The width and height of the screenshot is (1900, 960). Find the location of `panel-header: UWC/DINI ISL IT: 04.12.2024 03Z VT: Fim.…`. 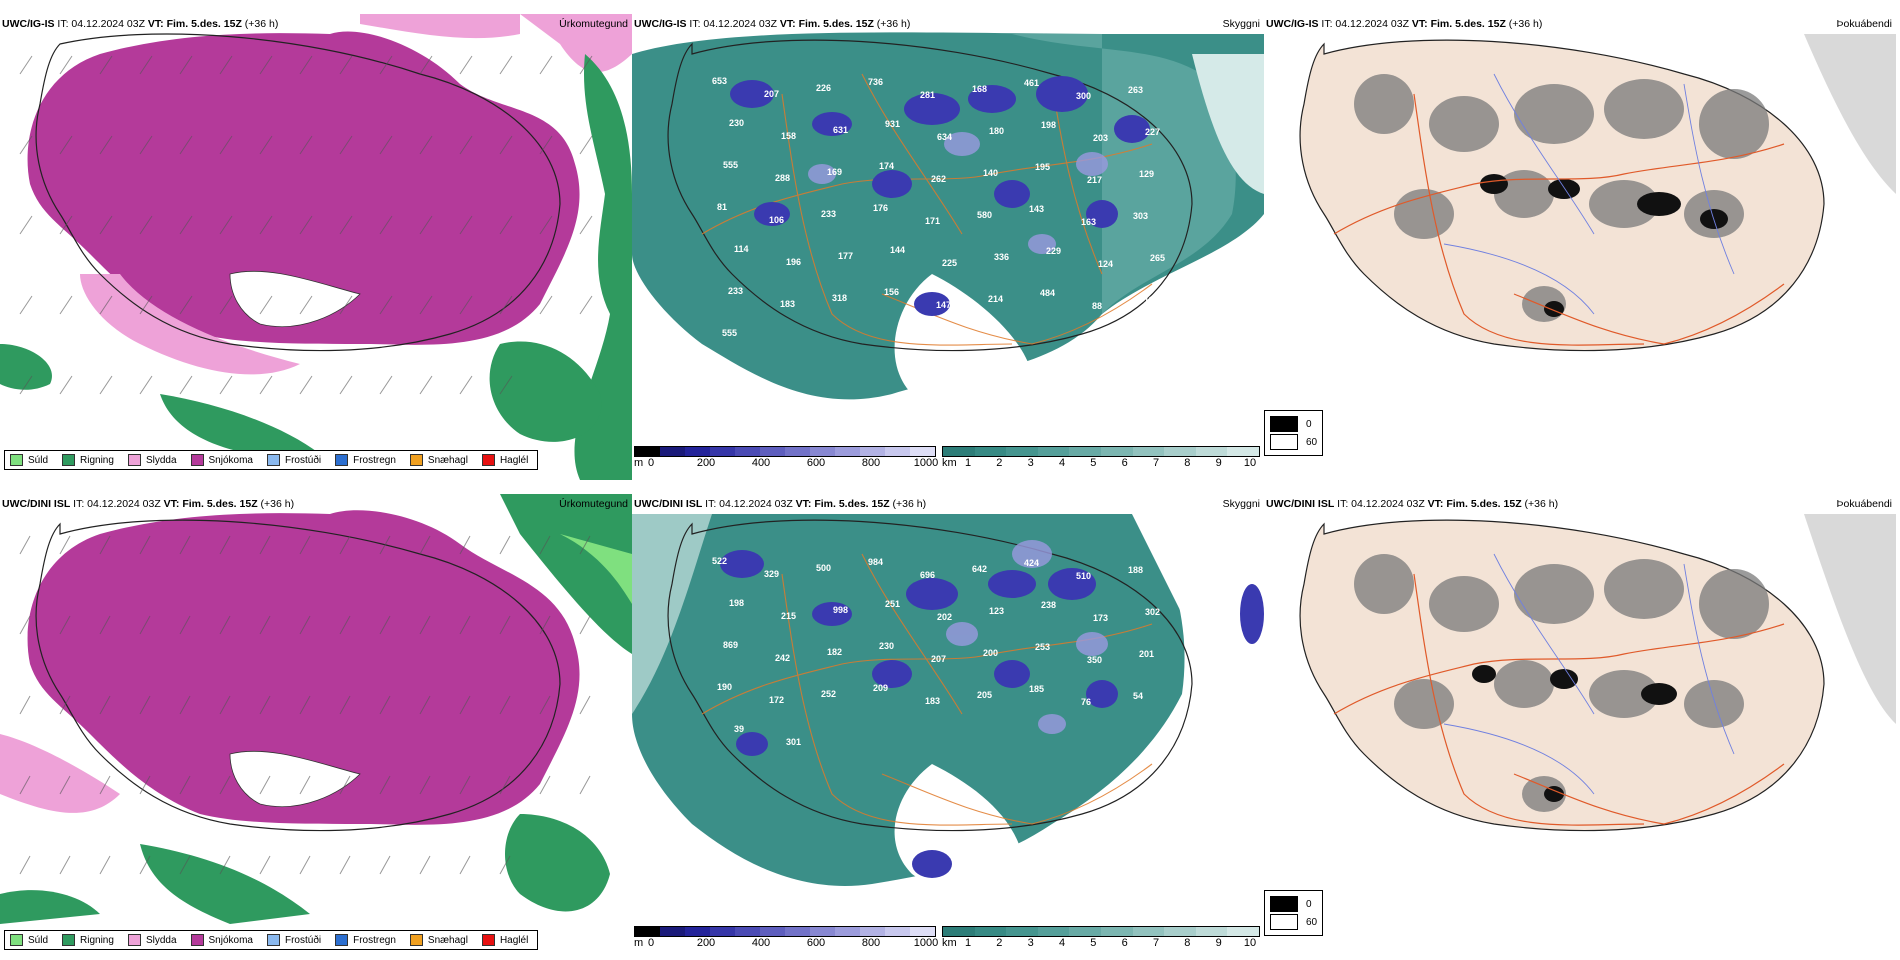

panel-header: UWC/DINI ISL IT: 04.12.2024 03Z VT: Fim.… is located at coordinates (1412, 504).